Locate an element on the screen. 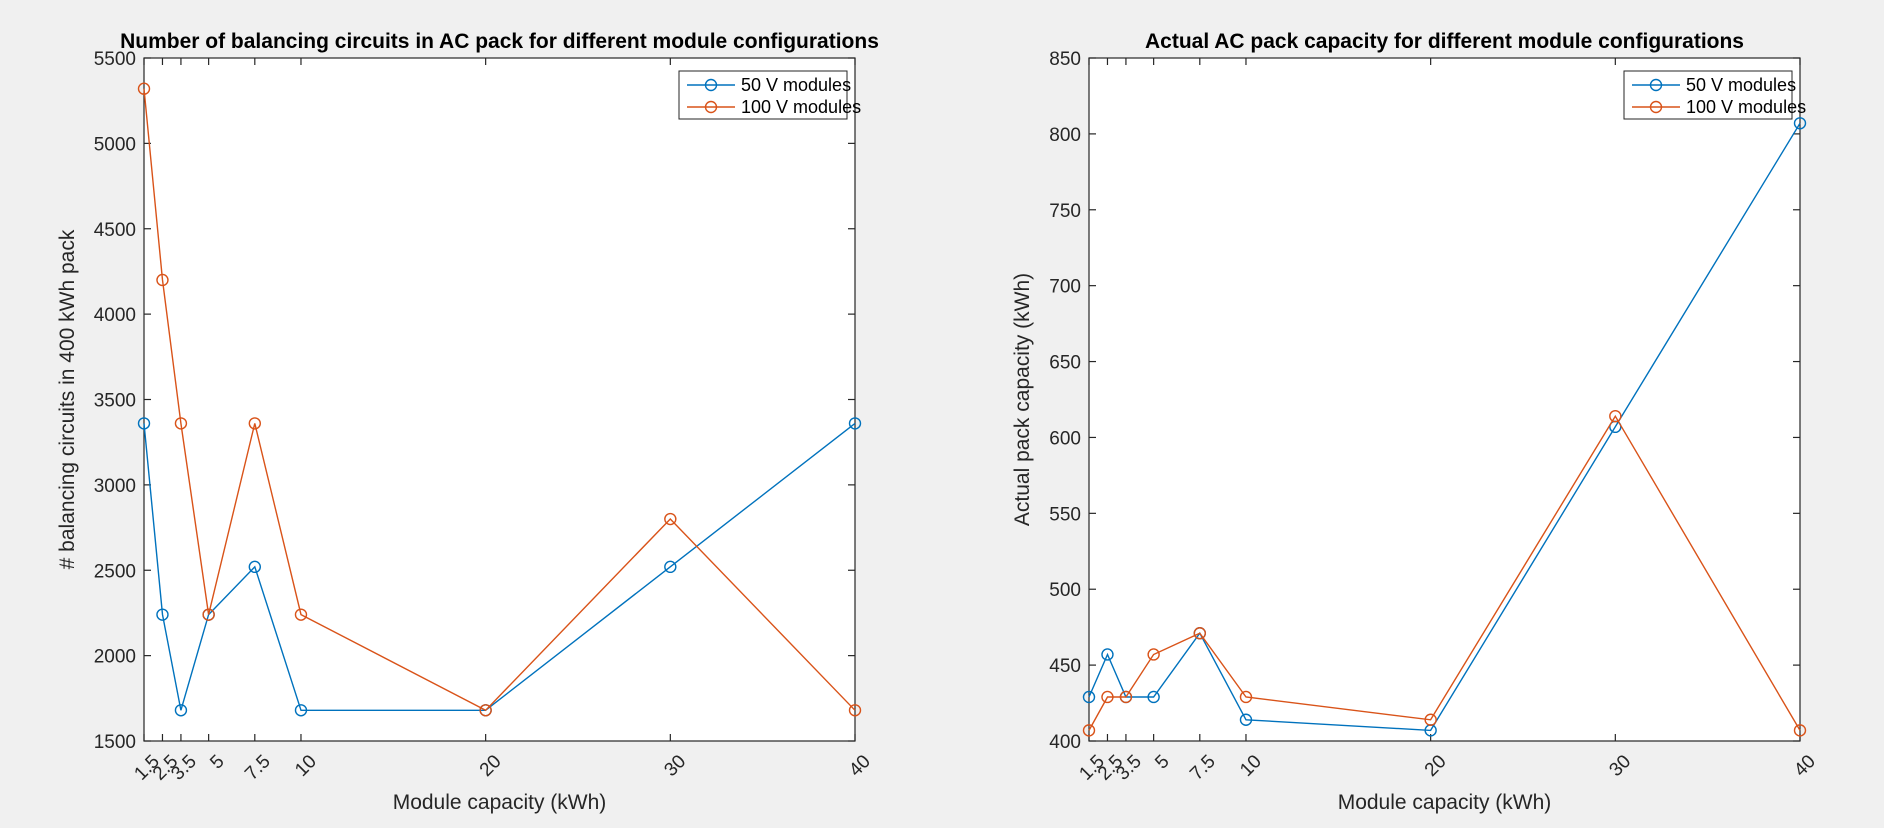  y-tick-label: 750 is located at coordinates (1065, 211).